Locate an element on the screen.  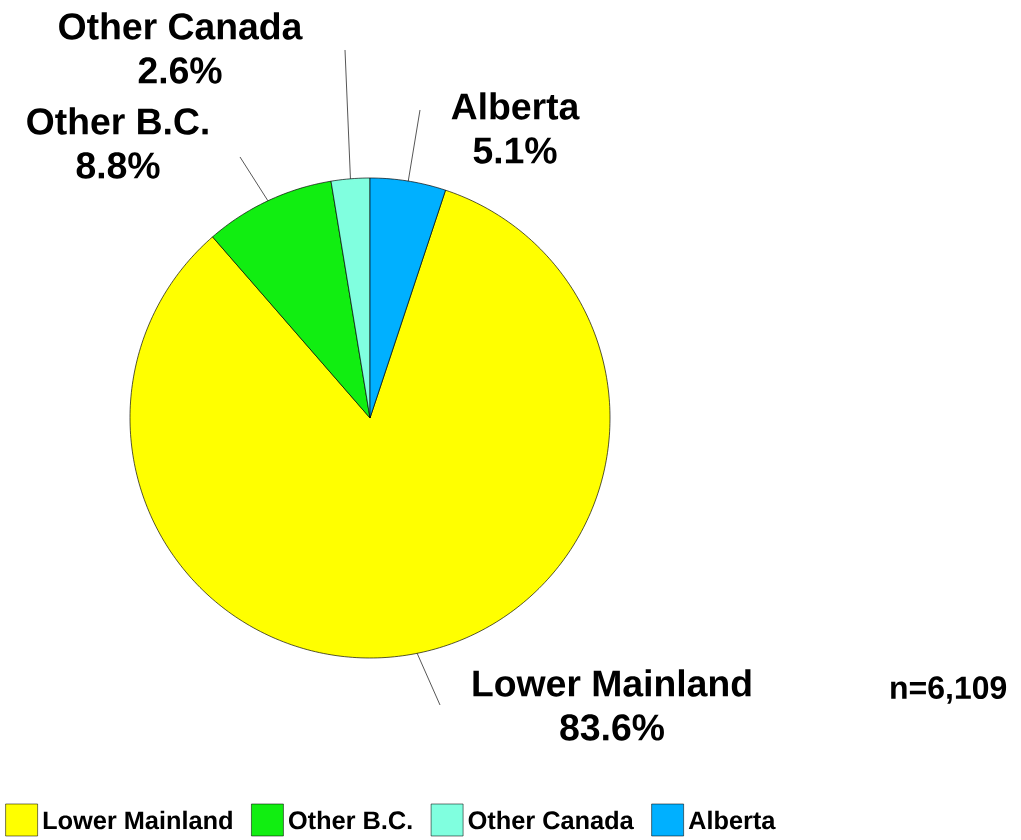
data-label: 5.1% is located at coordinates (515, 150).